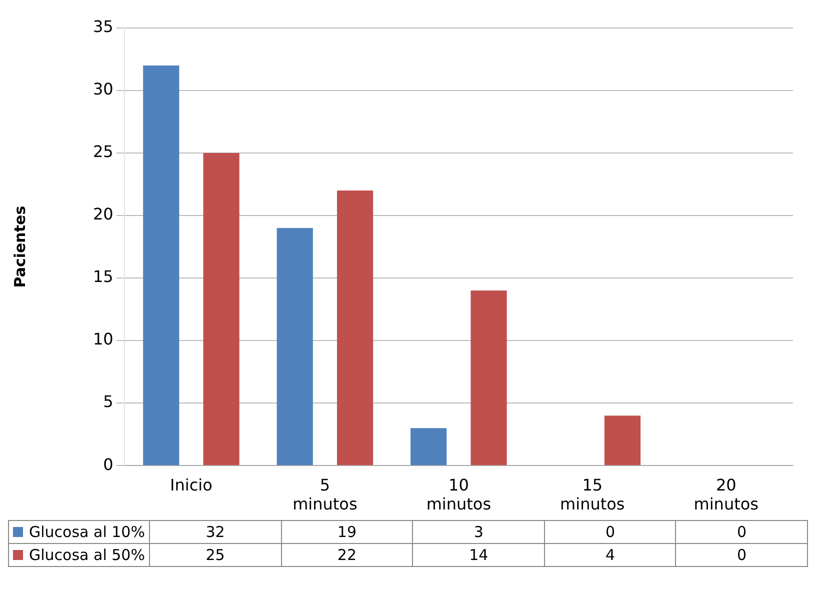 Image resolution: width=818 pixels, height=592 pixels. Describe the element at coordinates (108, 464) in the screenshot. I see `y-tick-label: 0` at that location.